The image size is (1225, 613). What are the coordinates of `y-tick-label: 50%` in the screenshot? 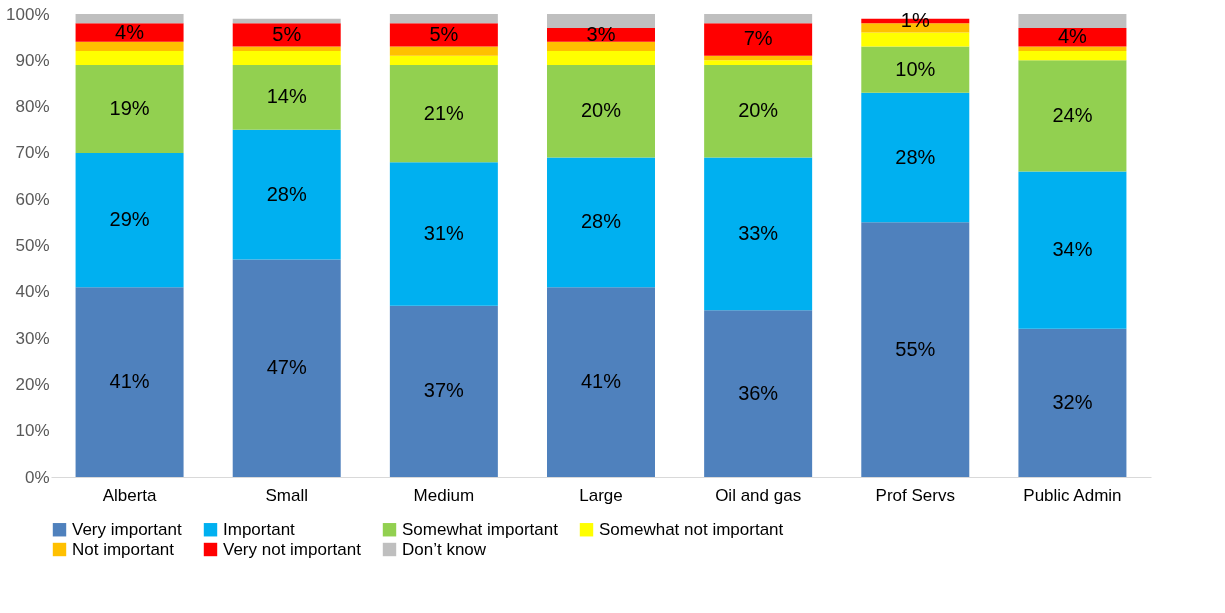 It's located at (32, 245).